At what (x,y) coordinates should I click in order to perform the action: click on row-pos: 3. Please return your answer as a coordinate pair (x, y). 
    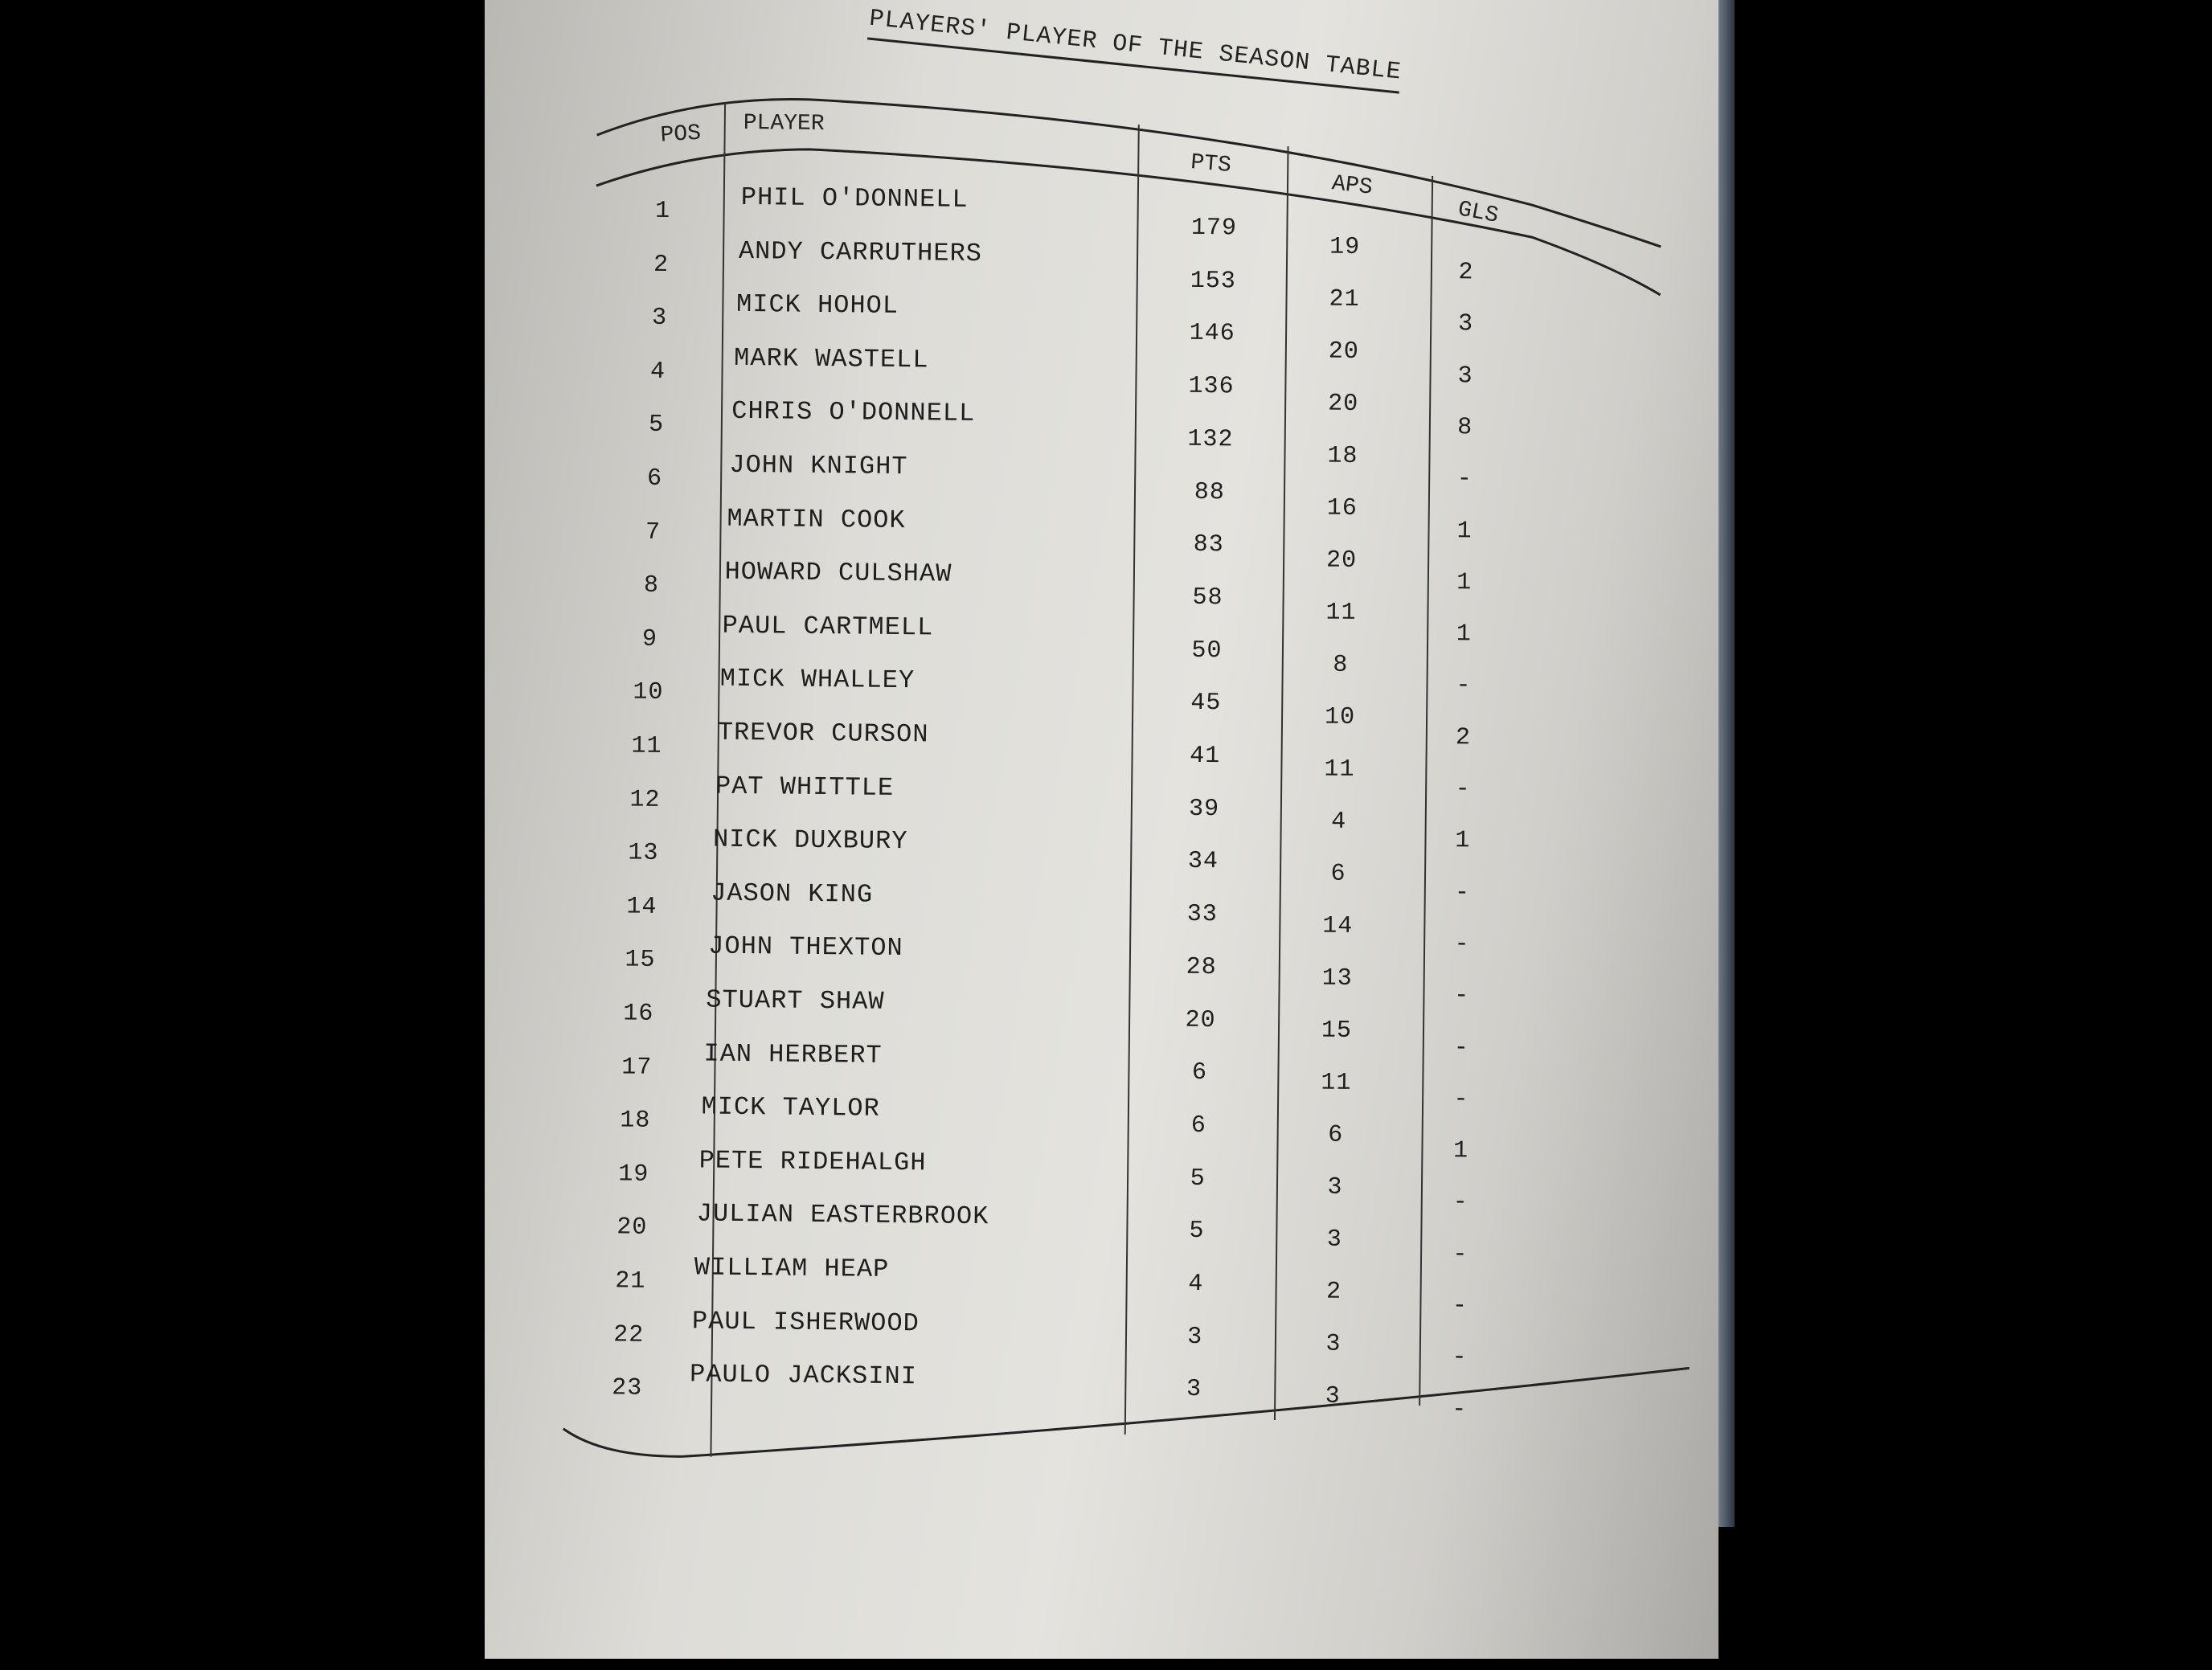
    Looking at the image, I should click on (659, 318).